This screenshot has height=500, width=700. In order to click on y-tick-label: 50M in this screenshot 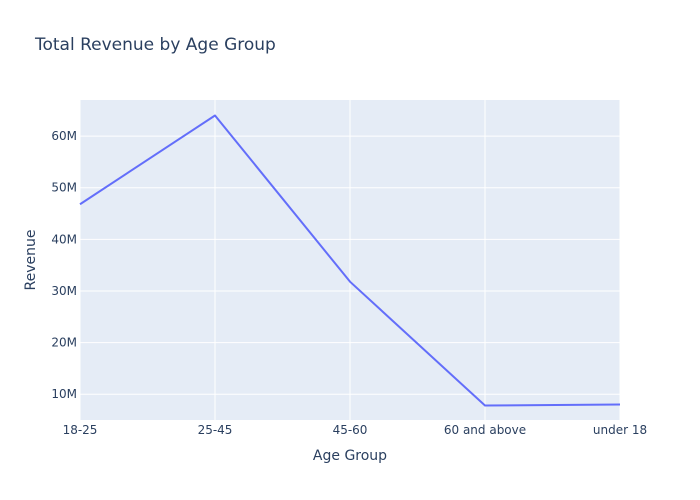, I will do `click(64, 188)`.